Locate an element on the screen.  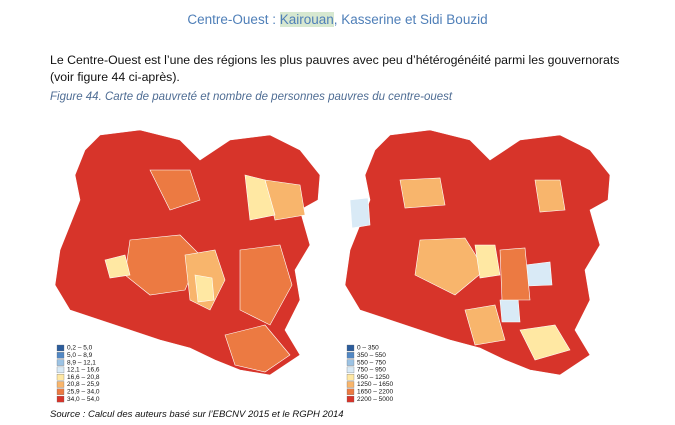
heading-highlight: Kairouan is located at coordinates (306, 19).